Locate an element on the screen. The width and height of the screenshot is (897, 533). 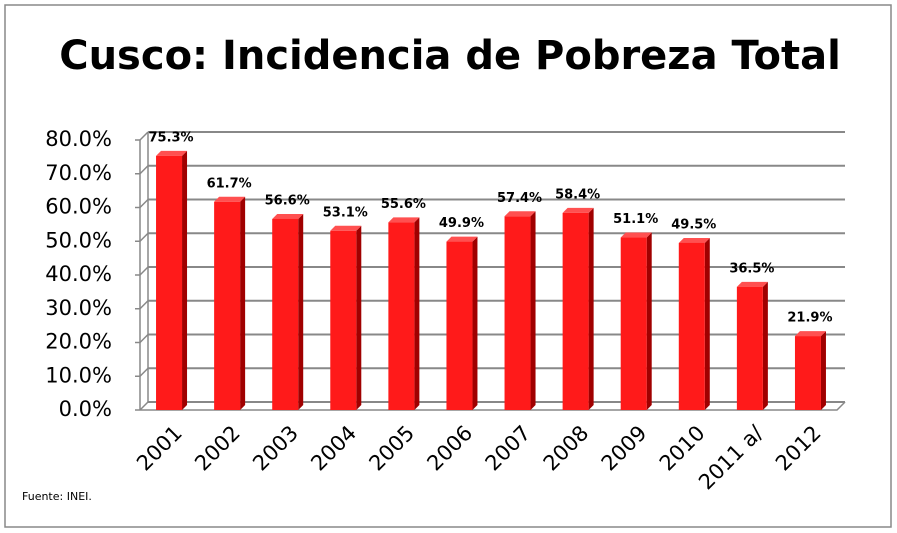
value-label: 36.5% is located at coordinates (751, 268).